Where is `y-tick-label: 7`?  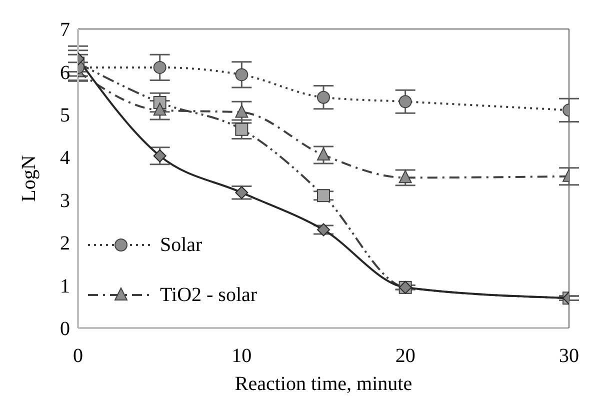 y-tick-label: 7 is located at coordinates (65, 30).